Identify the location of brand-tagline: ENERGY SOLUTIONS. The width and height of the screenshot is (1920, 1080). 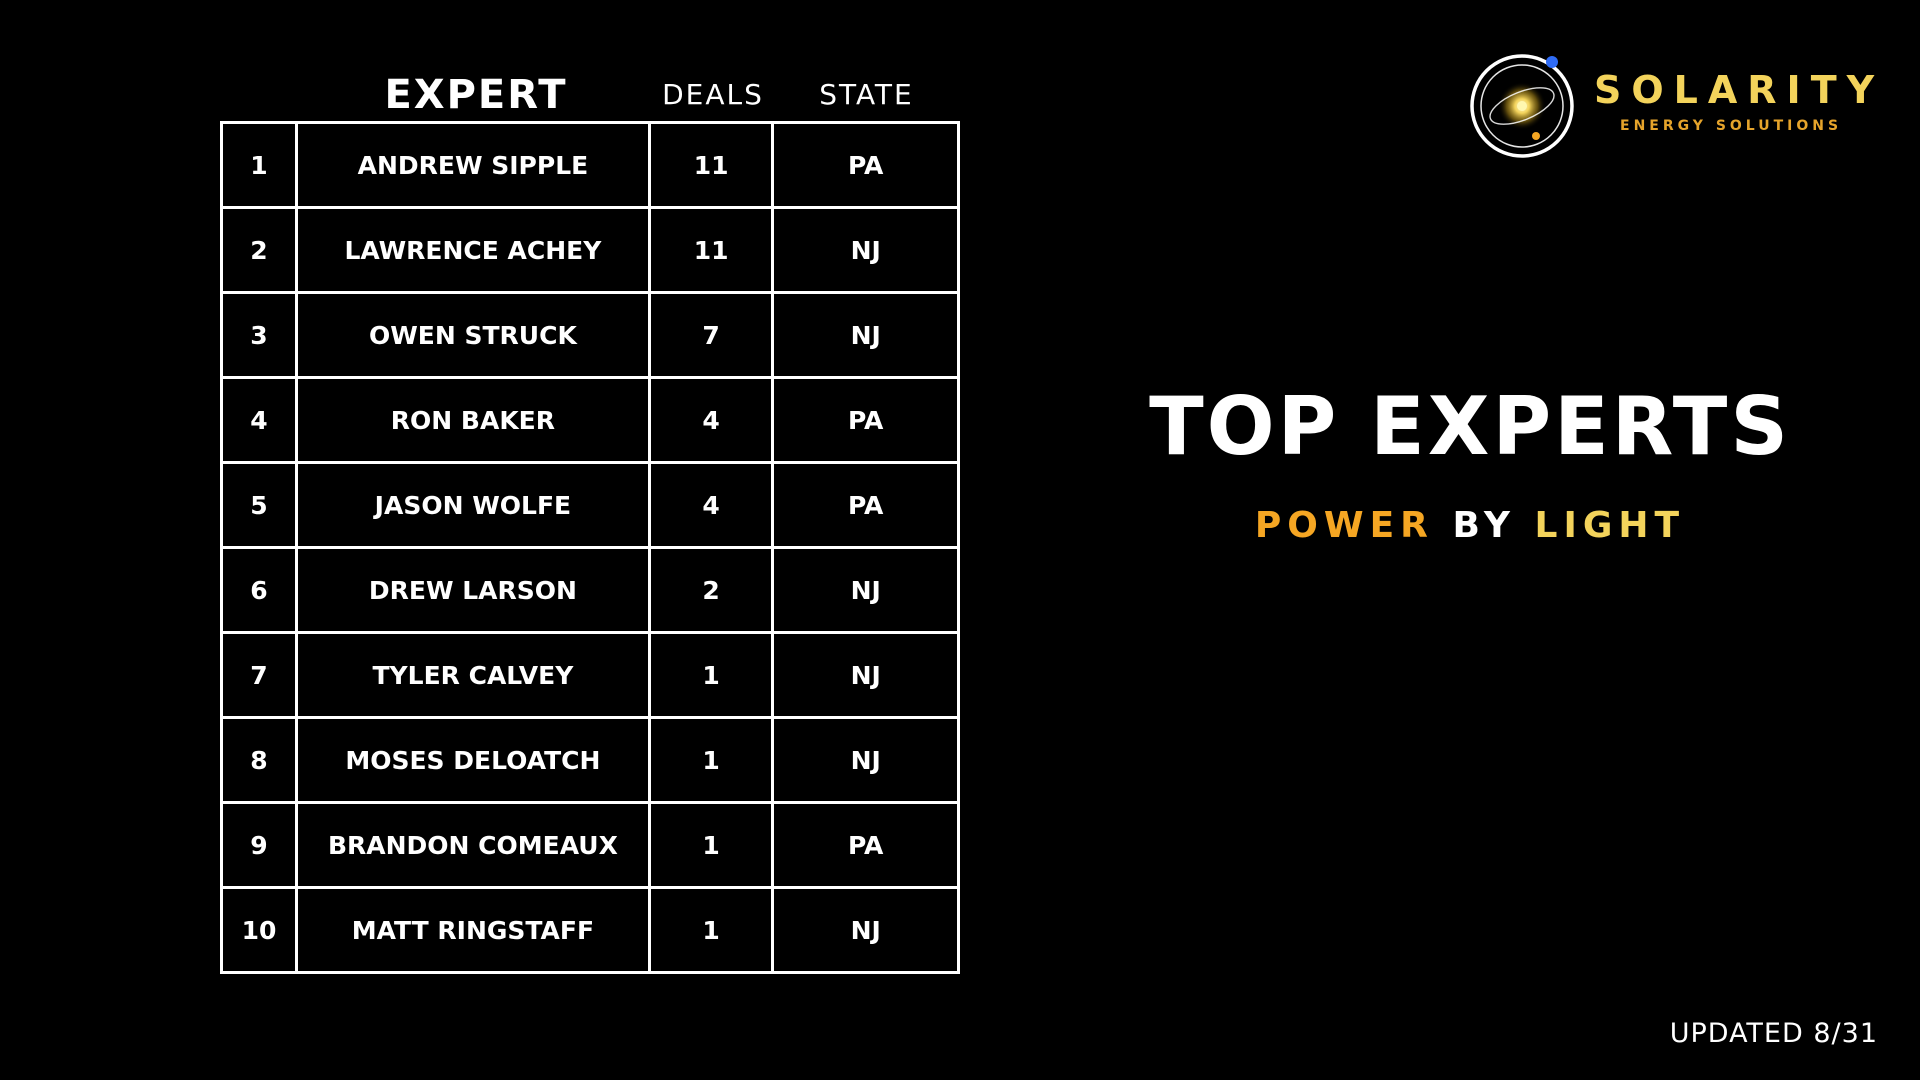
(1731, 126).